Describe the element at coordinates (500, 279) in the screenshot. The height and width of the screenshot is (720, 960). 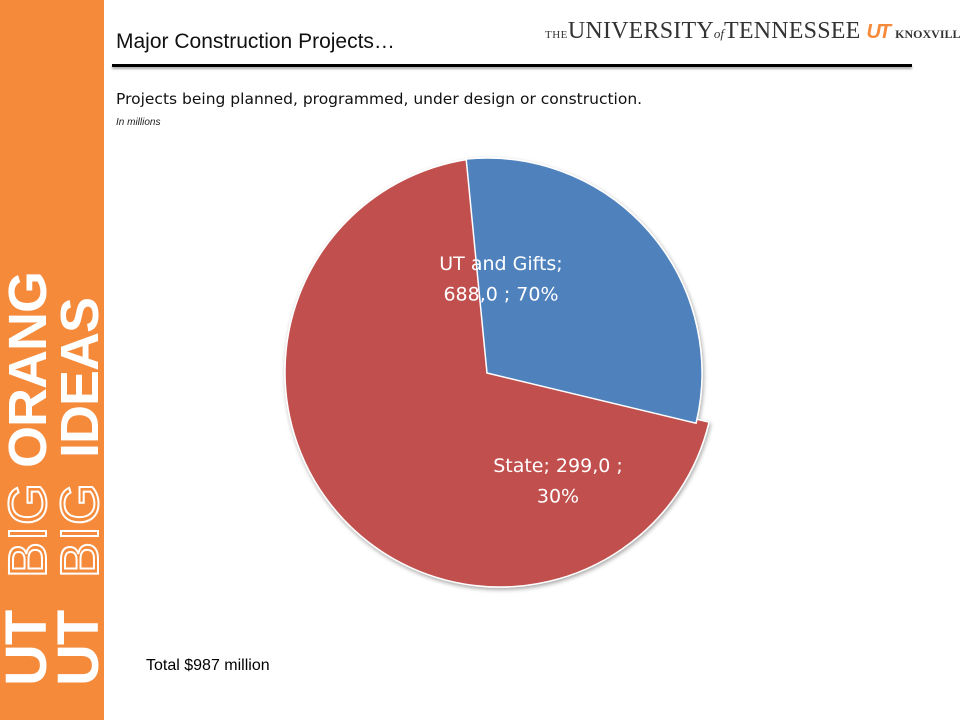
I see `data-label-ut-and-gifts: UT and Gifts; 688,0 ; 70%` at that location.